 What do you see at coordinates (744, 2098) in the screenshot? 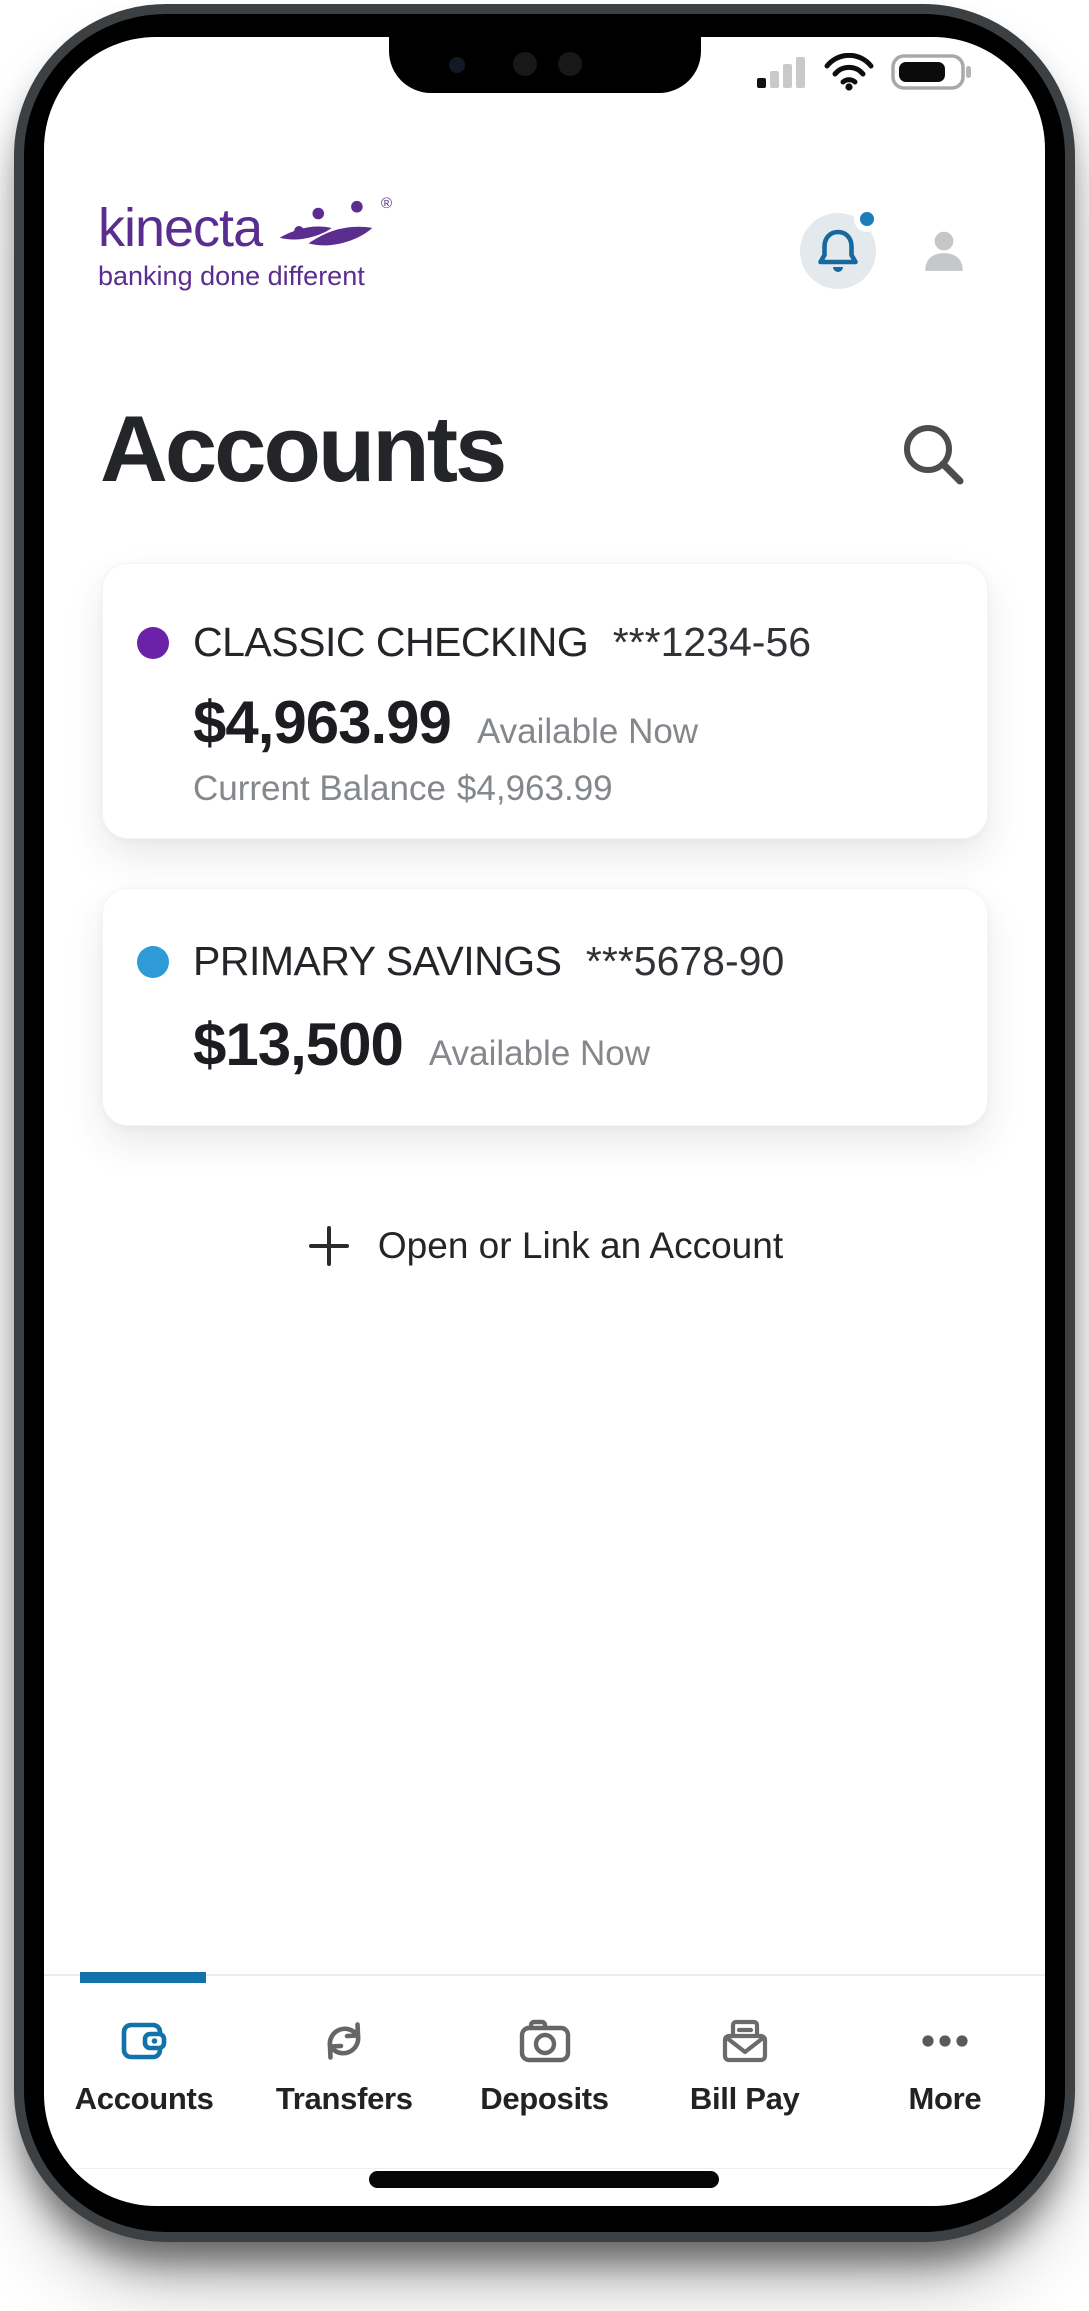
I see `tab-label: Bill Pay` at bounding box center [744, 2098].